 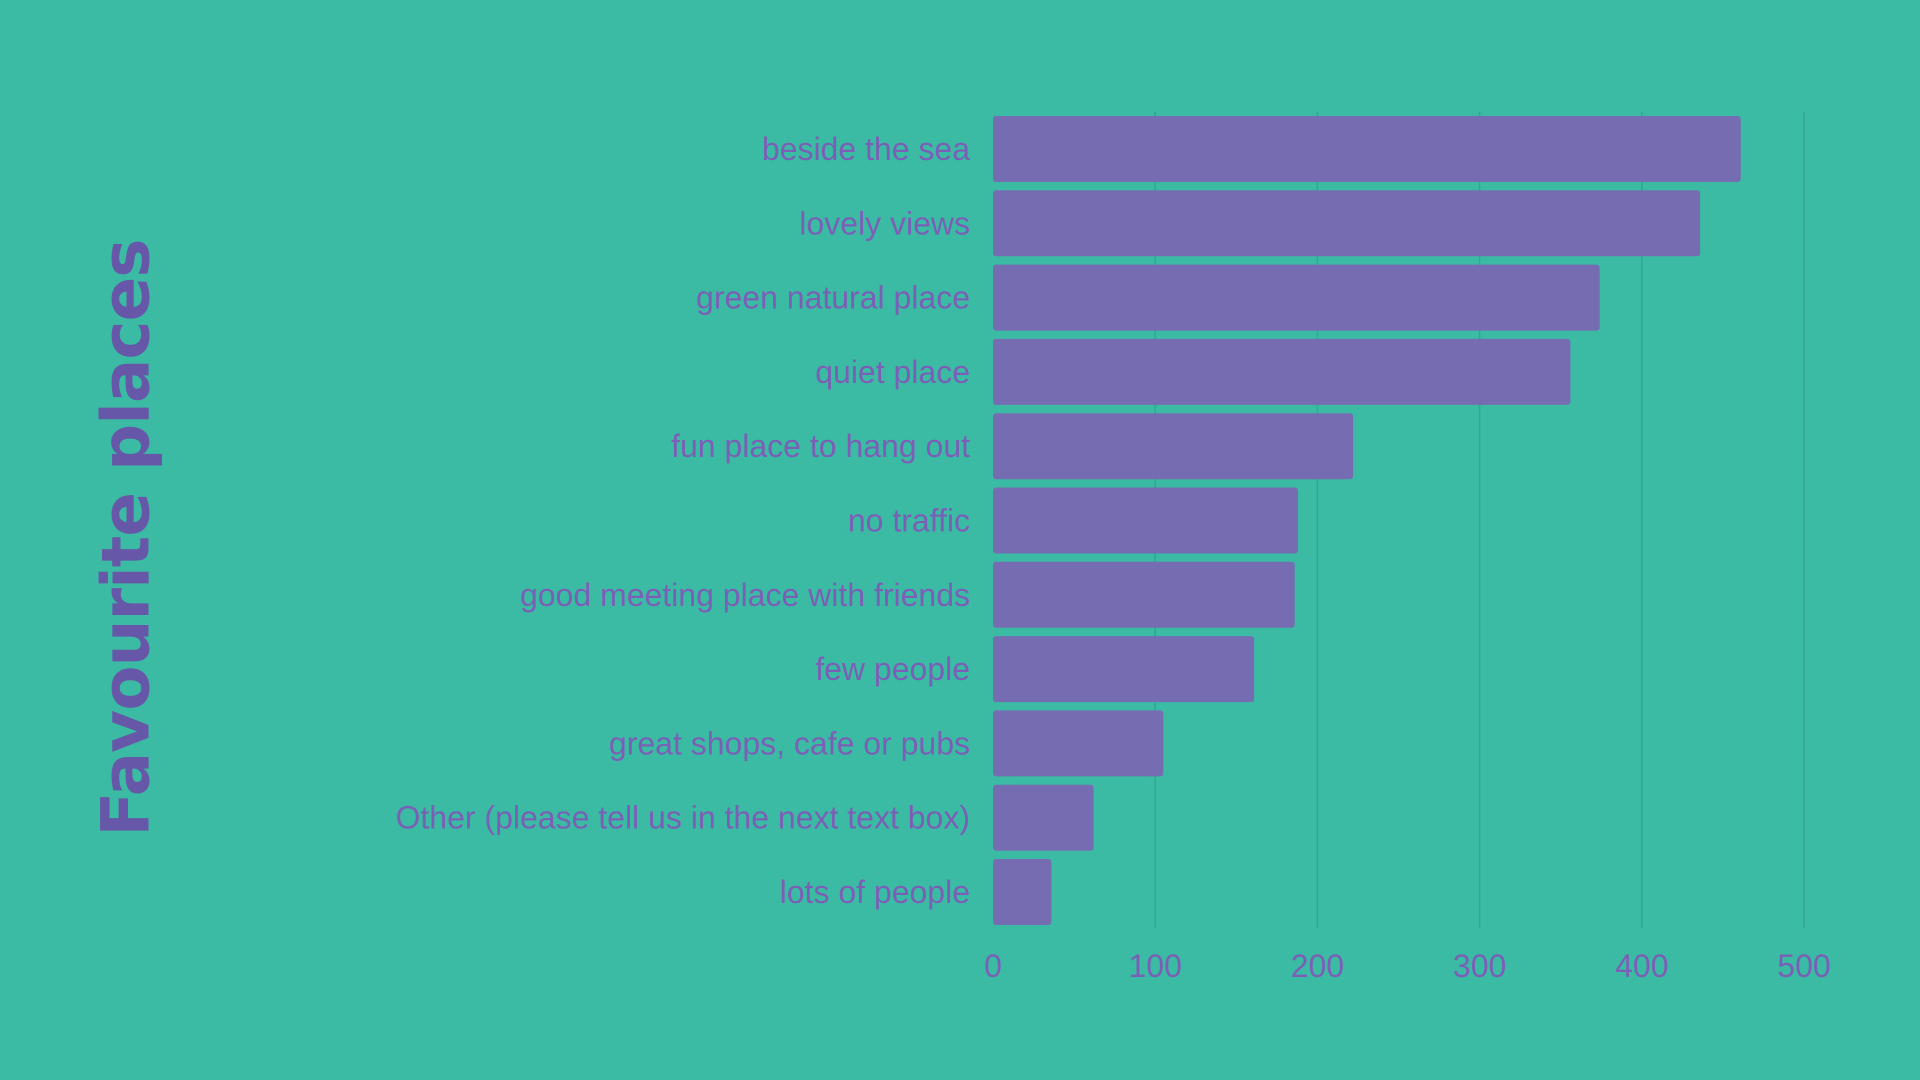 What do you see at coordinates (909, 521) in the screenshot?
I see `category-label-5: no traffic` at bounding box center [909, 521].